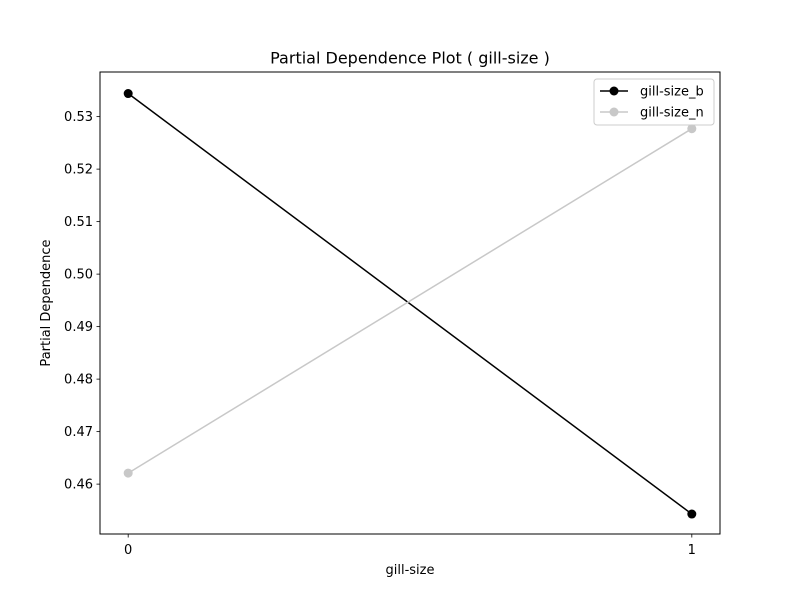 Image resolution: width=800 pixels, height=605 pixels. What do you see at coordinates (78, 380) in the screenshot?
I see `y-tick-label: 0.48` at bounding box center [78, 380].